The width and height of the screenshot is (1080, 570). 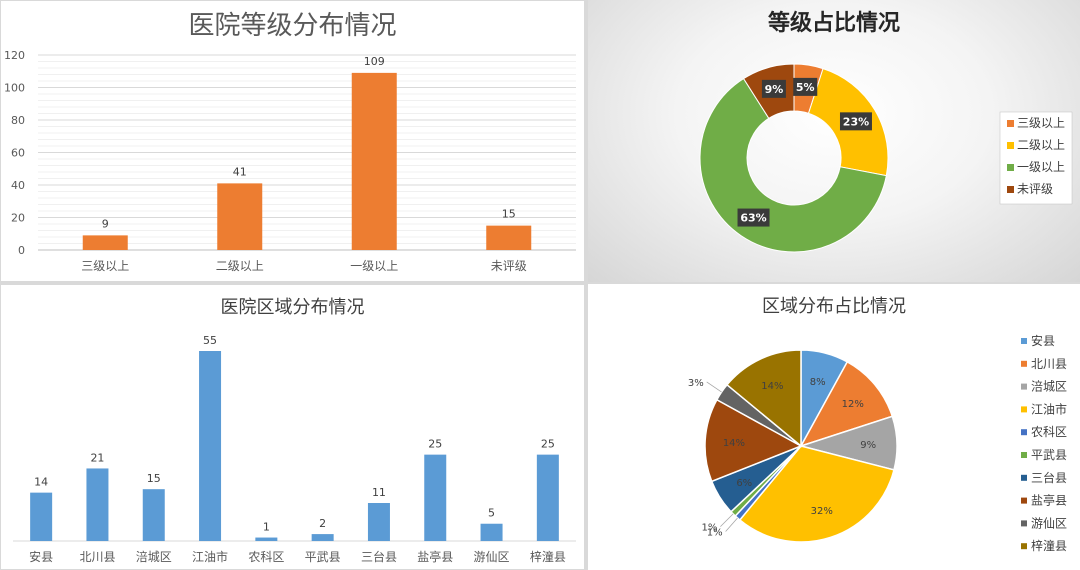 I want to click on x-tick-label: 二级以上, so click(x=240, y=266).